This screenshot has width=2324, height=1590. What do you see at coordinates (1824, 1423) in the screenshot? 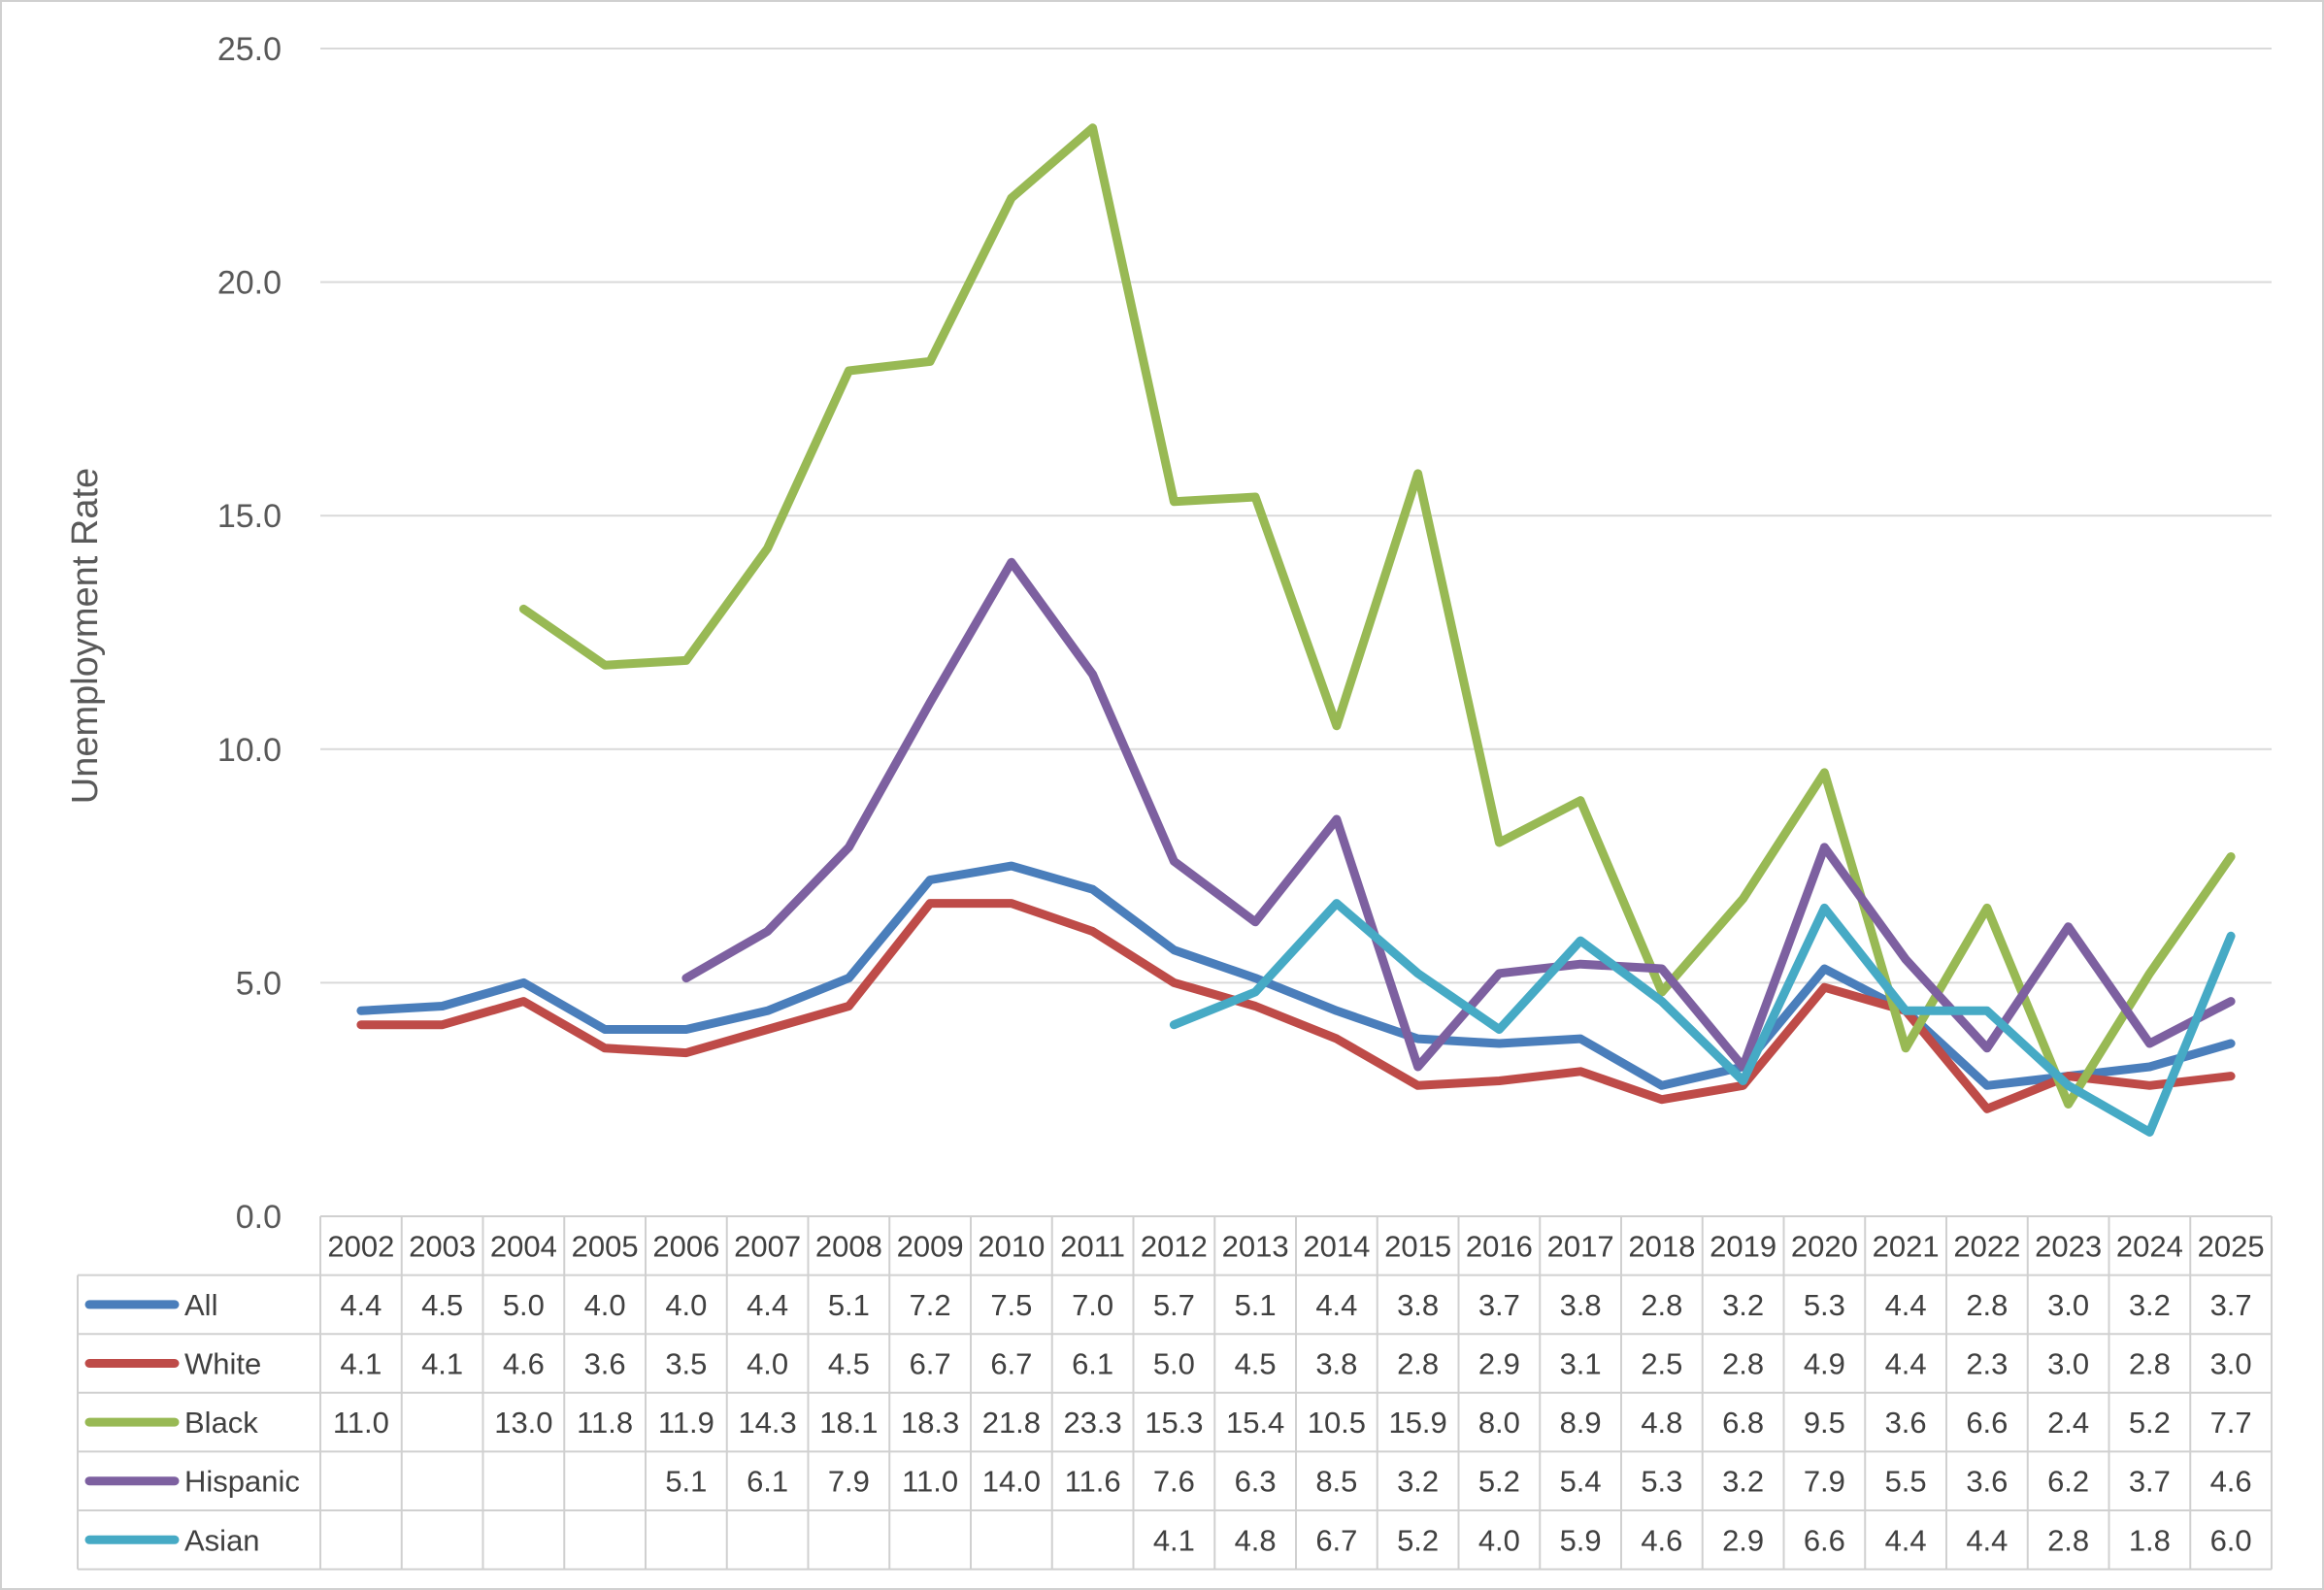
I see `data-label-black: 9.5` at bounding box center [1824, 1423].